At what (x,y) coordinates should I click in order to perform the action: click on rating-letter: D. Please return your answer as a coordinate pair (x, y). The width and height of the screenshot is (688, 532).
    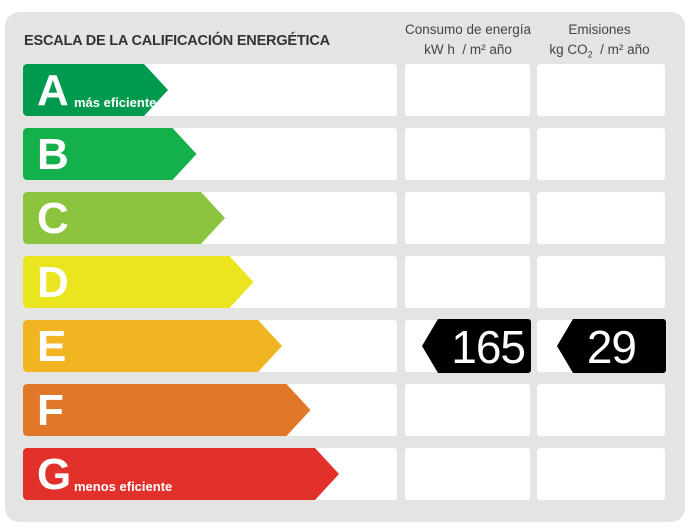
    Looking at the image, I should click on (53, 282).